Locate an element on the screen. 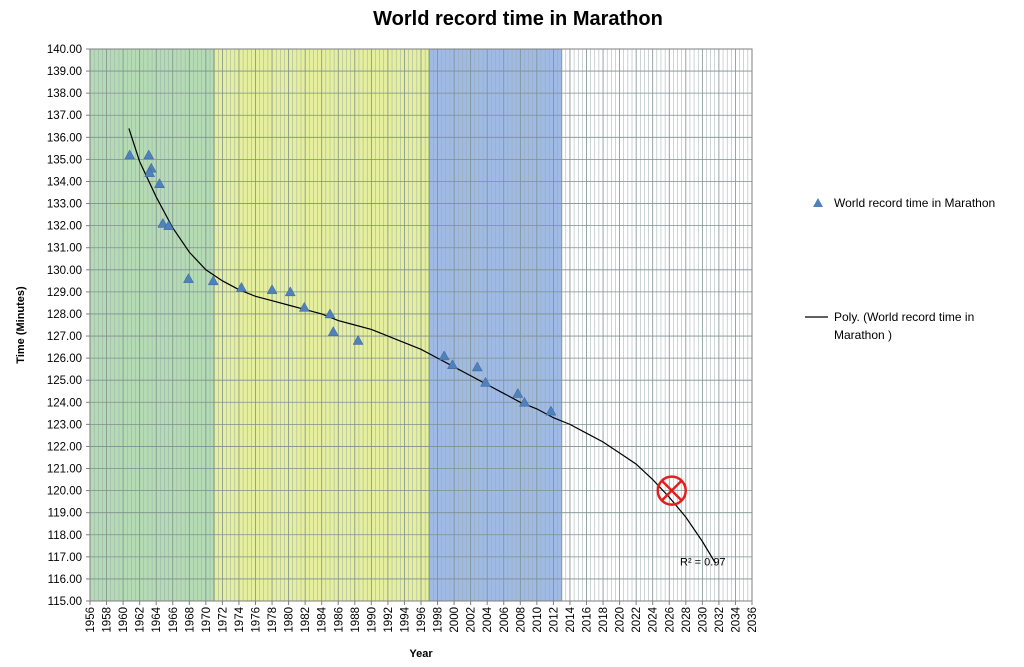 The image size is (1024, 667). x-tick-label: 2026 is located at coordinates (670, 620).